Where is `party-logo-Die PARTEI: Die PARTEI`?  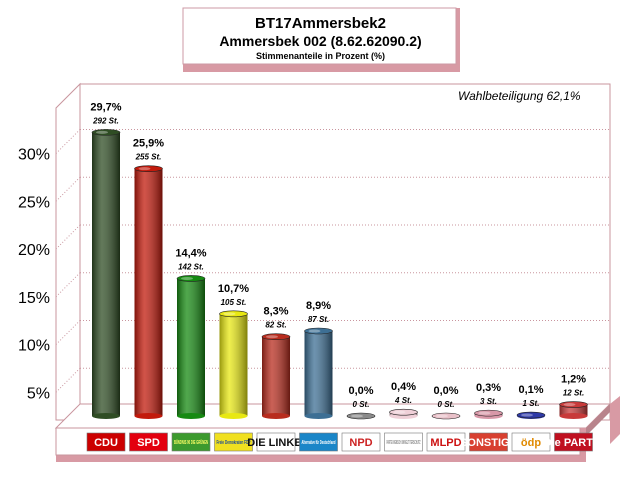
party-logo-Die PARTEI: Die PARTEI is located at coordinates (573, 442).